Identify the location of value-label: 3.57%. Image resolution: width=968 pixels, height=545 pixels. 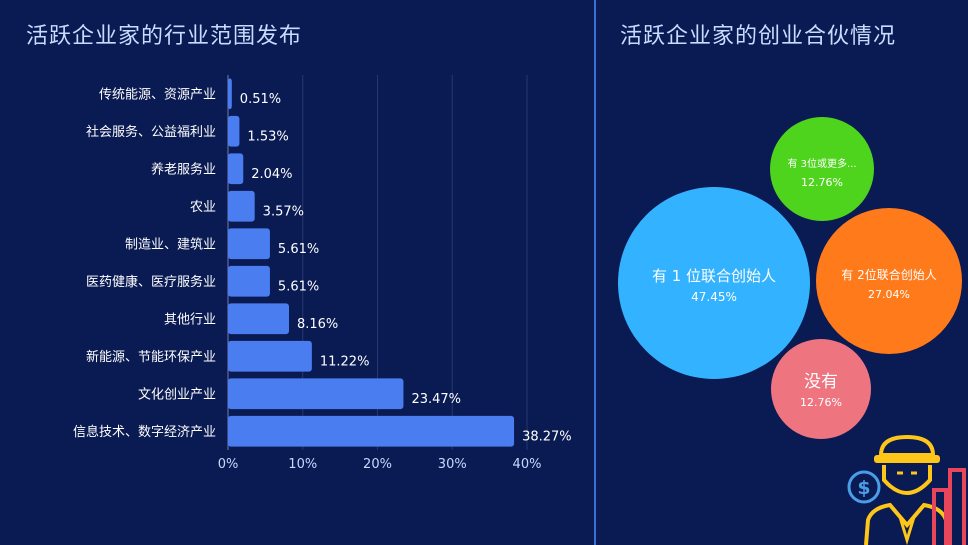
(283, 211).